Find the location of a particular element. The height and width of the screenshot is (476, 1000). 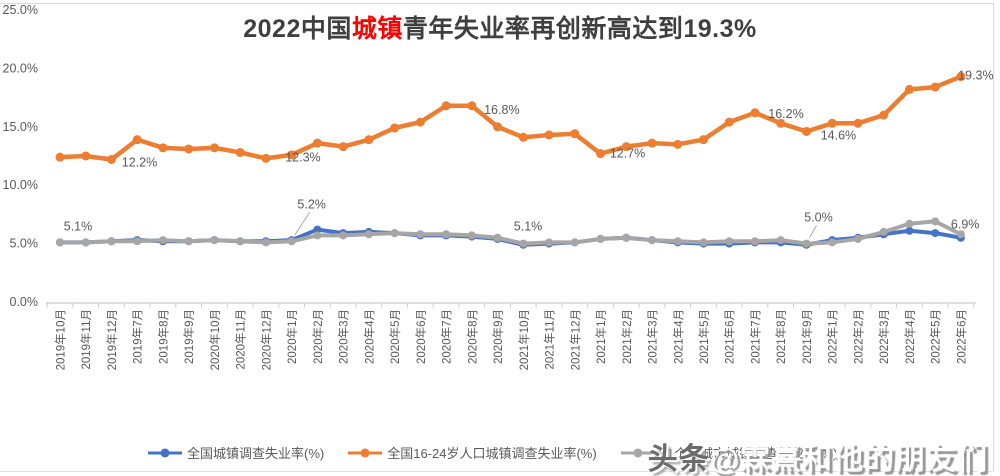

watermark-brand: 头条 is located at coordinates (678, 459).